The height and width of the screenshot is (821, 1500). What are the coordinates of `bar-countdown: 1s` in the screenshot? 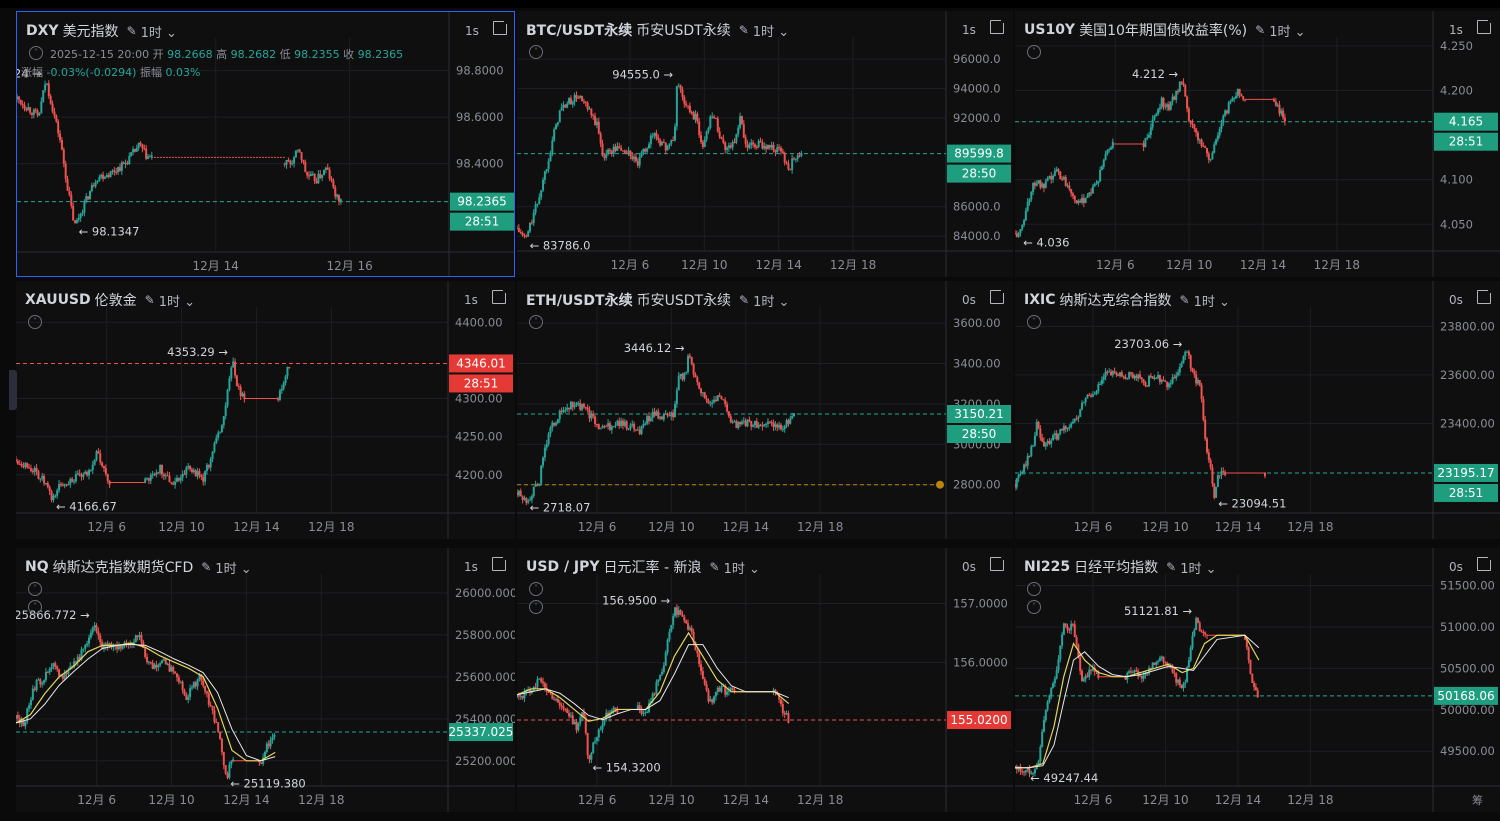 It's located at (969, 30).